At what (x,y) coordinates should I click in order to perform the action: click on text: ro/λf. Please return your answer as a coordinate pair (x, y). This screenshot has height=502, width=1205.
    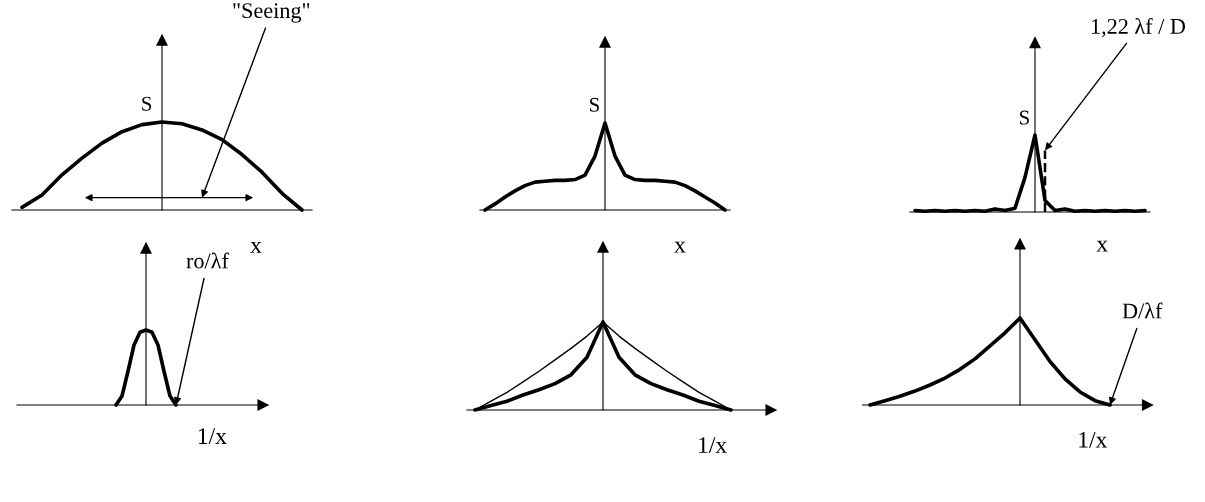
    Looking at the image, I should click on (207, 260).